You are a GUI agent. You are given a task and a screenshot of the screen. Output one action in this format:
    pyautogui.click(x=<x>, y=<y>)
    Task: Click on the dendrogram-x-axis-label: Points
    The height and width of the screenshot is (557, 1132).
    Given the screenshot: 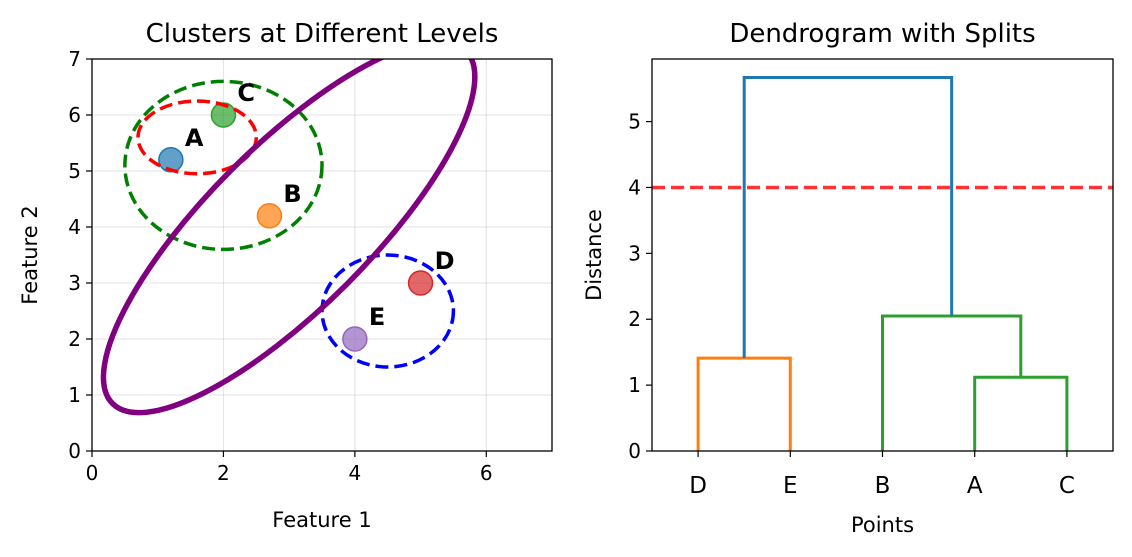 What is the action you would take?
    pyautogui.click(x=882, y=525)
    